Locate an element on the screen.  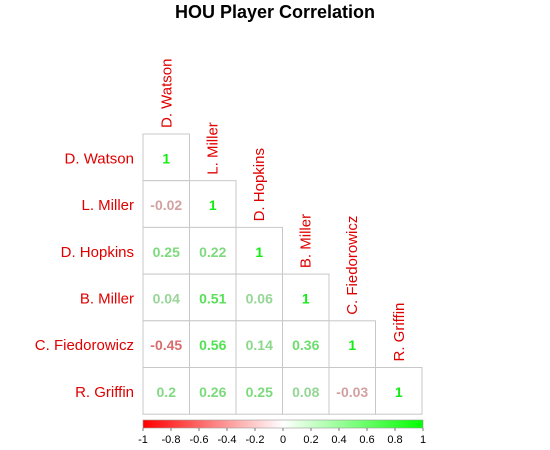
column-label-r-griffin: R. Griffin is located at coordinates (399, 332).